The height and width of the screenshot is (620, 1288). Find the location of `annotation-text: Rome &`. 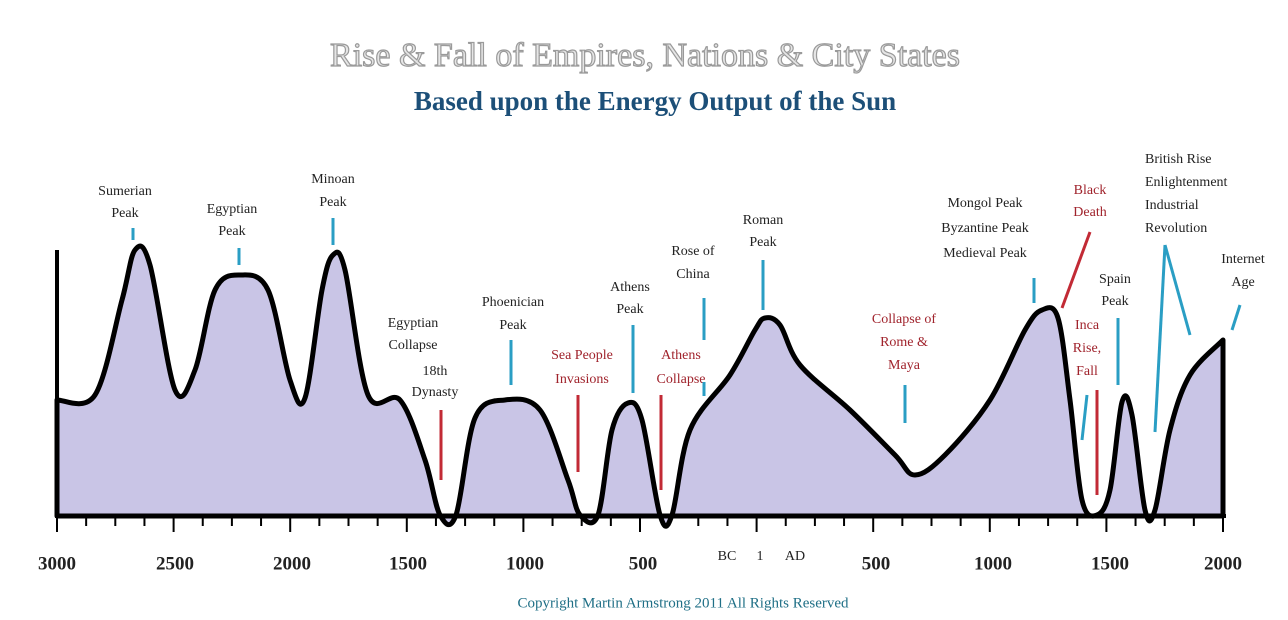

annotation-text: Rome & is located at coordinates (904, 342).